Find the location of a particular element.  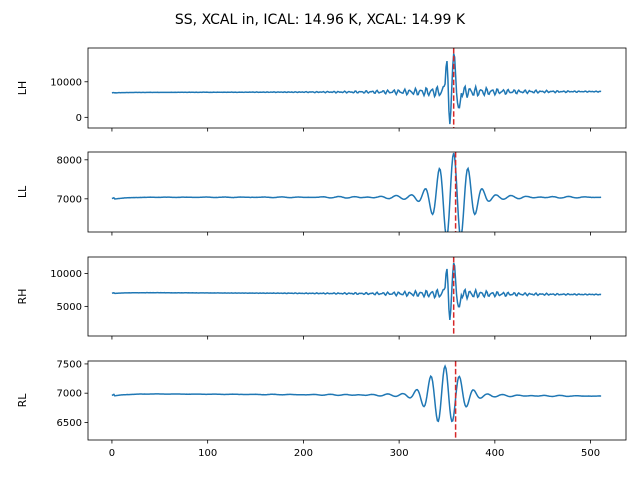

y-axis-label: RH is located at coordinates (22, 297).